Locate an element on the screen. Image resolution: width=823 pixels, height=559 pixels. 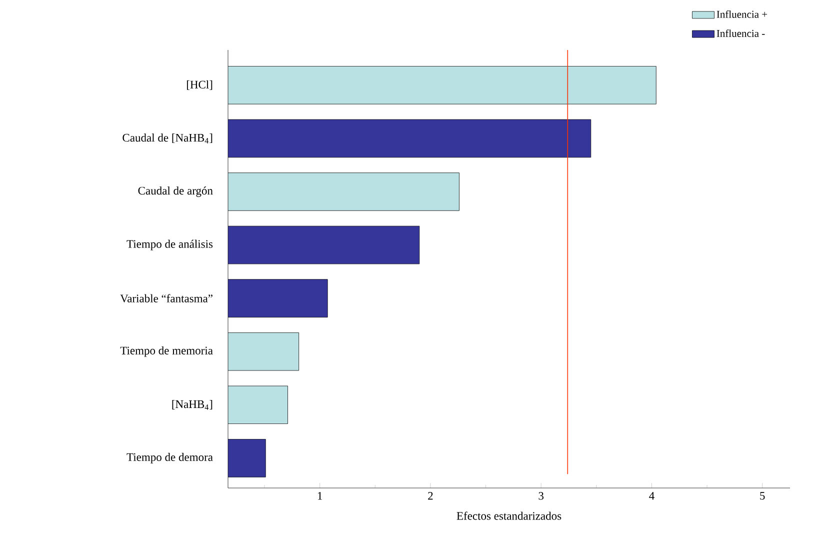
y-tick-label: [HCl] is located at coordinates (199, 85).